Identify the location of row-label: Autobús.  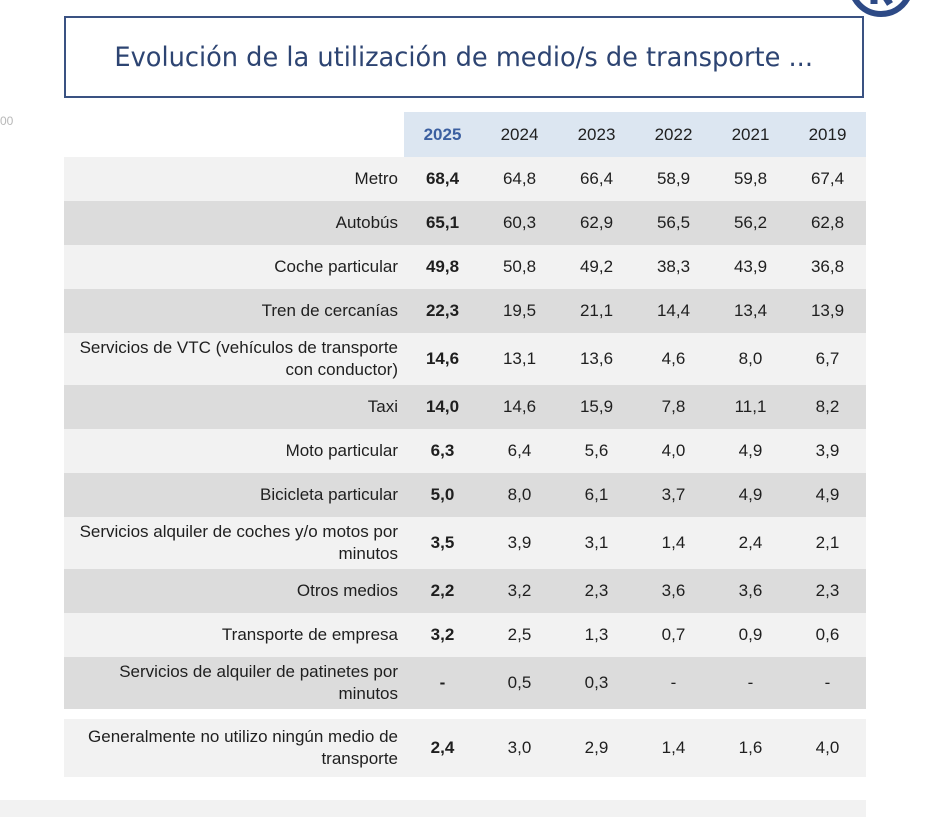
(234, 223).